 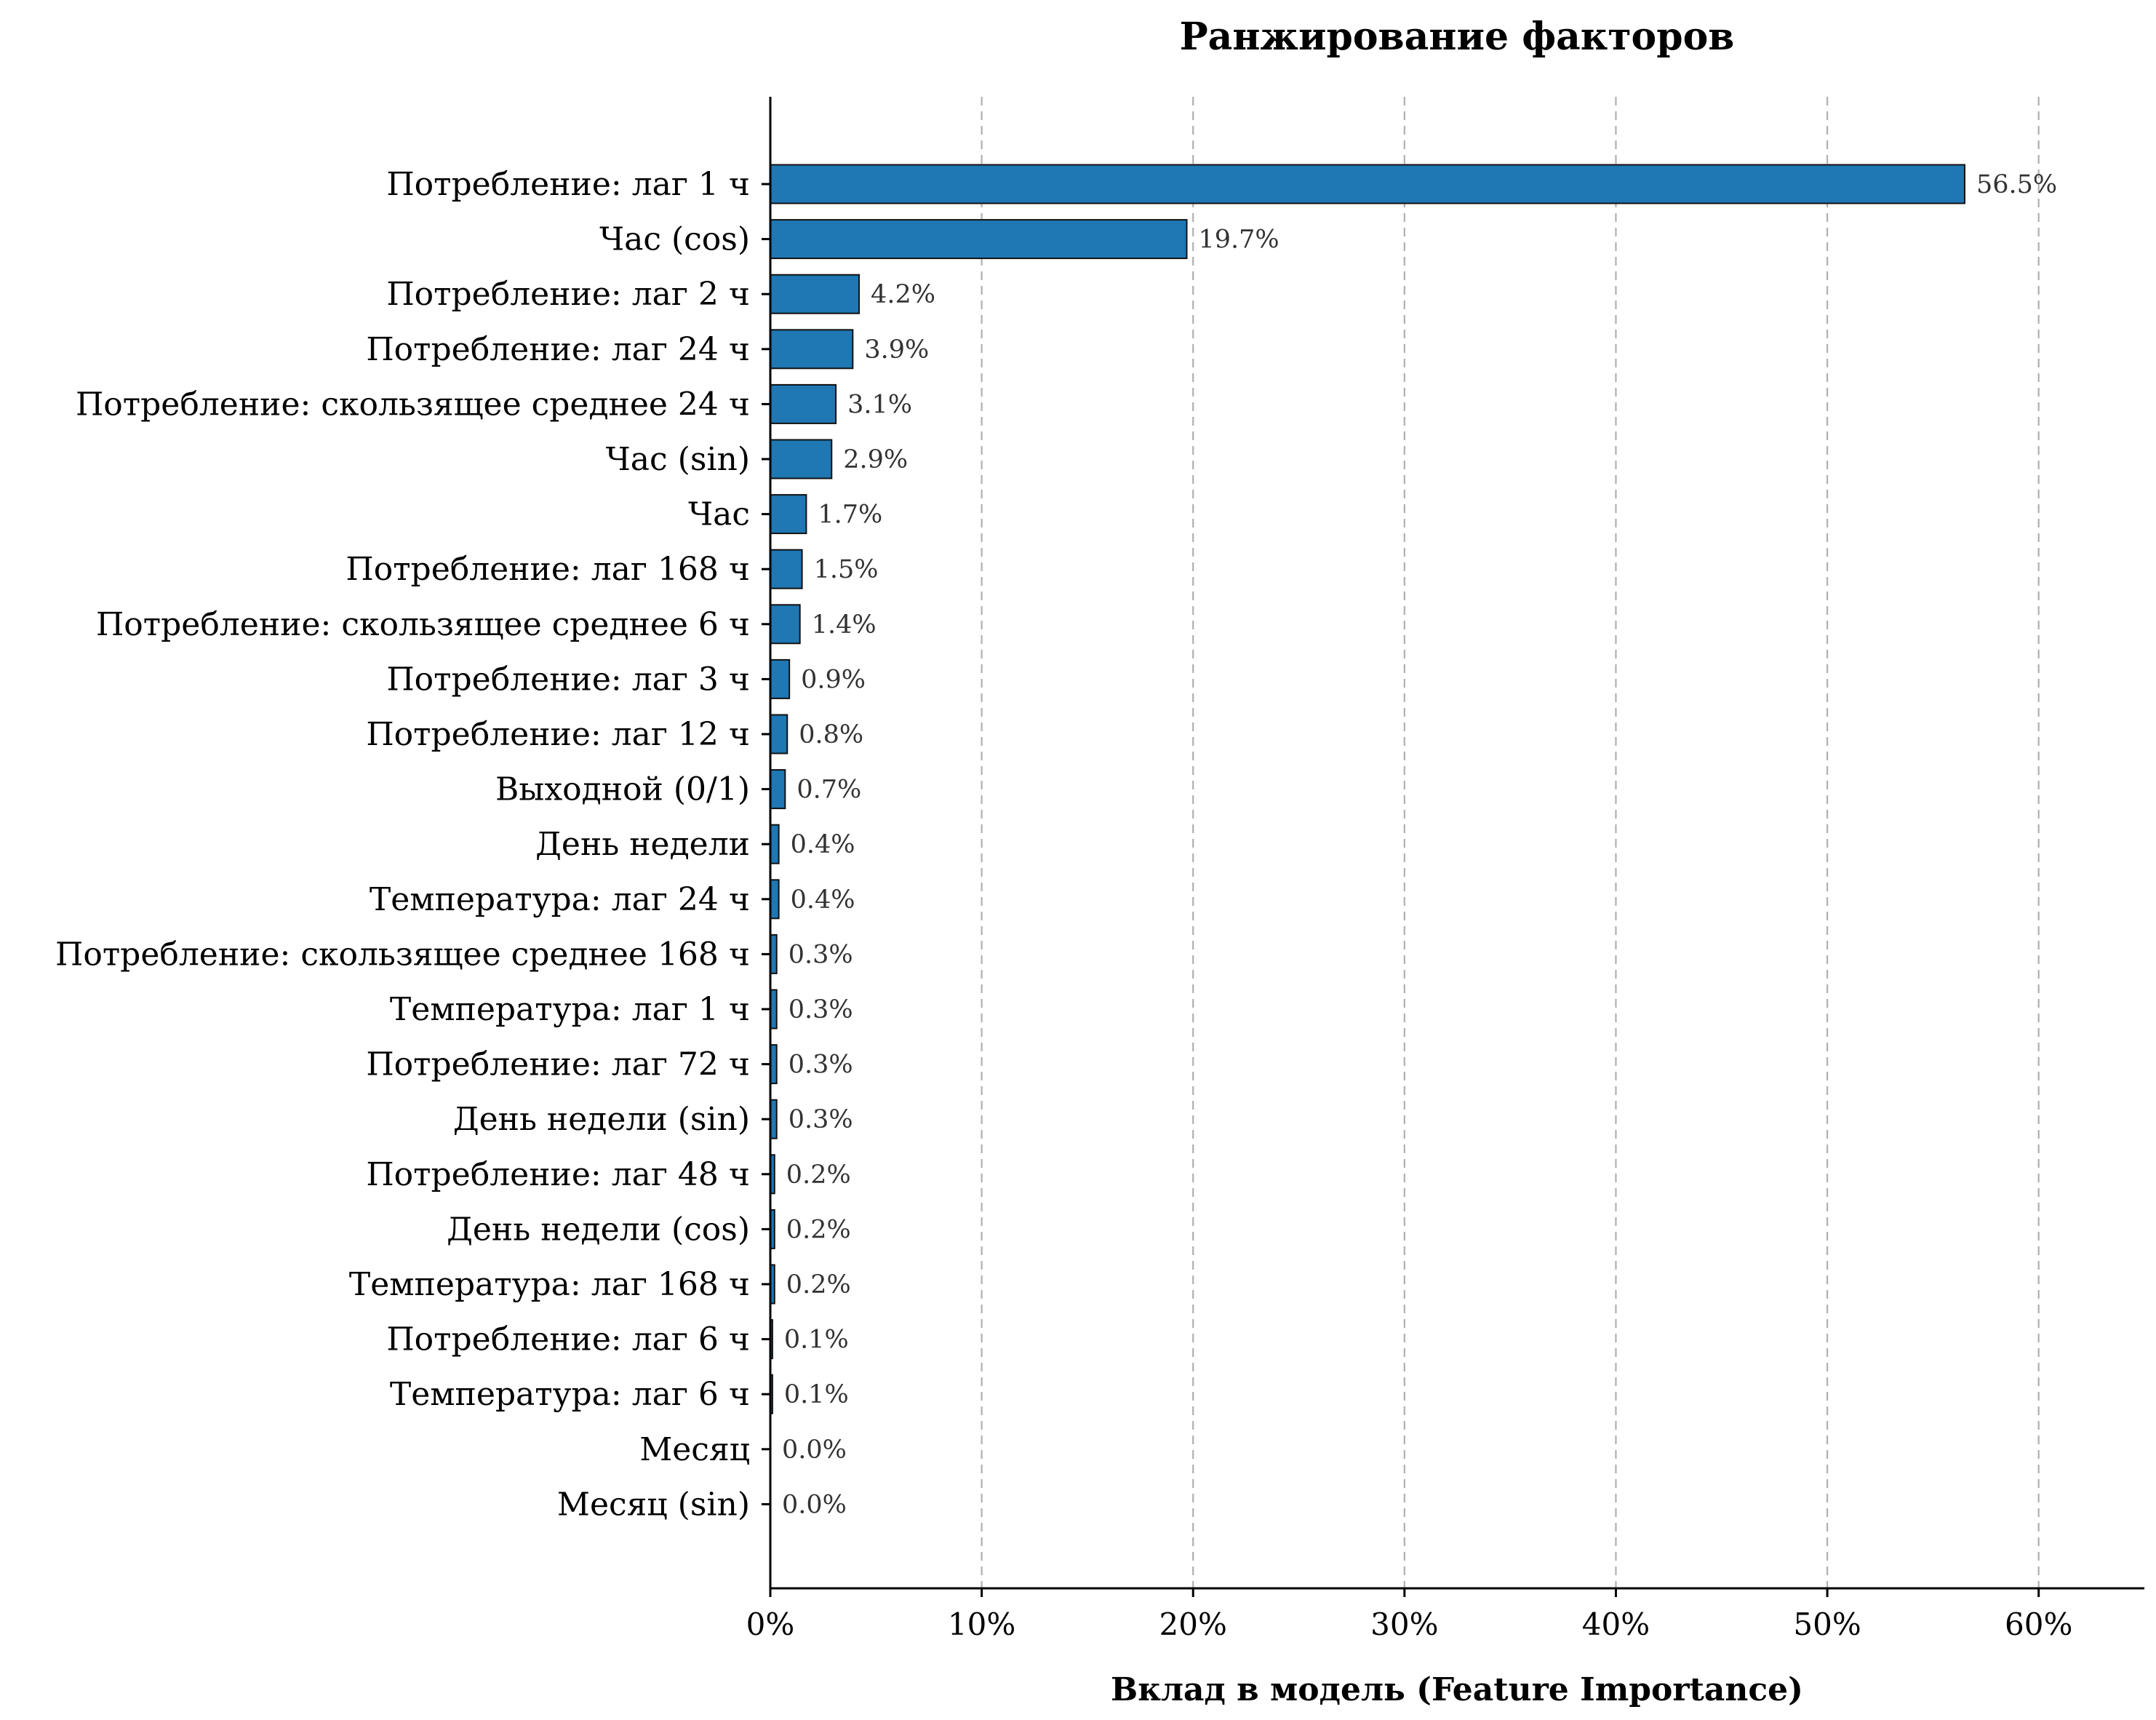 I want to click on x-tick-label: 60%, so click(x=2038, y=1624).